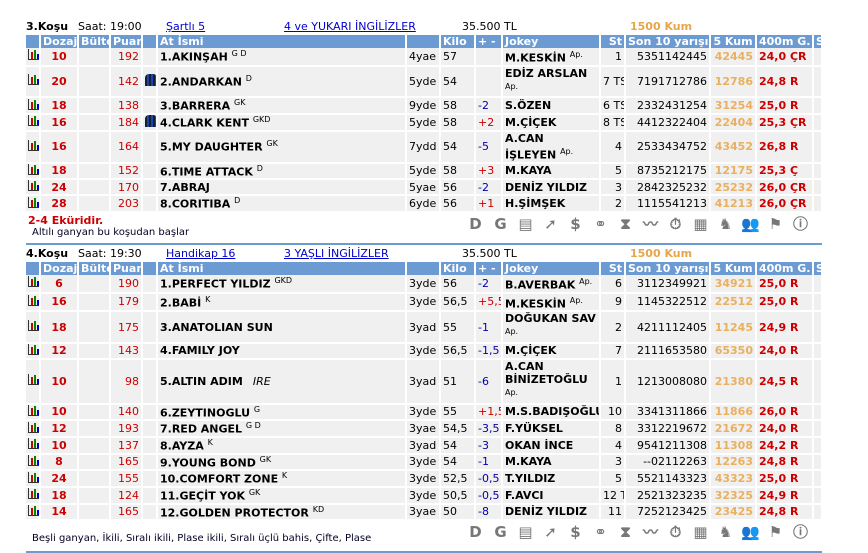  What do you see at coordinates (733, 41) in the screenshot?
I see `column-header: 5 Kum` at bounding box center [733, 41].